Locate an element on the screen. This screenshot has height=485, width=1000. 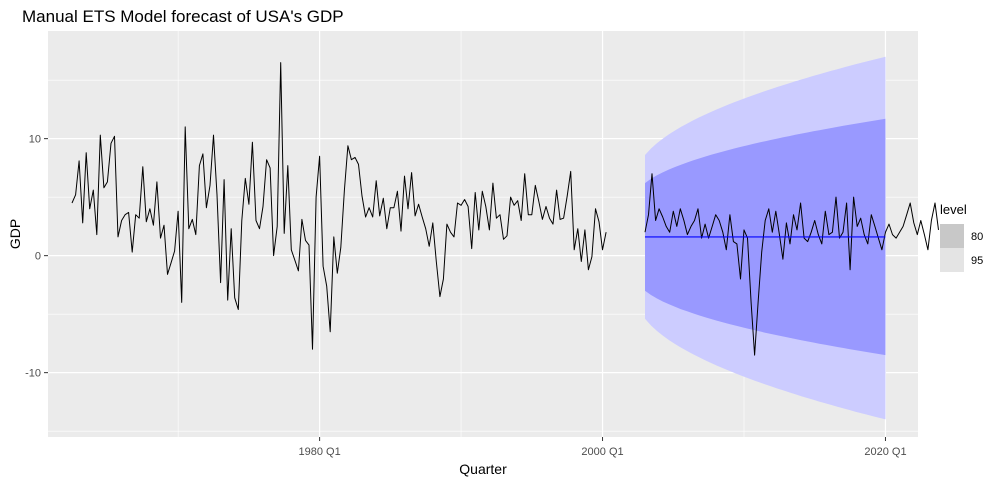
x-axis-ticks: 1980 Q1 2000 Q1 2020 Q1 is located at coordinates (603, 447).